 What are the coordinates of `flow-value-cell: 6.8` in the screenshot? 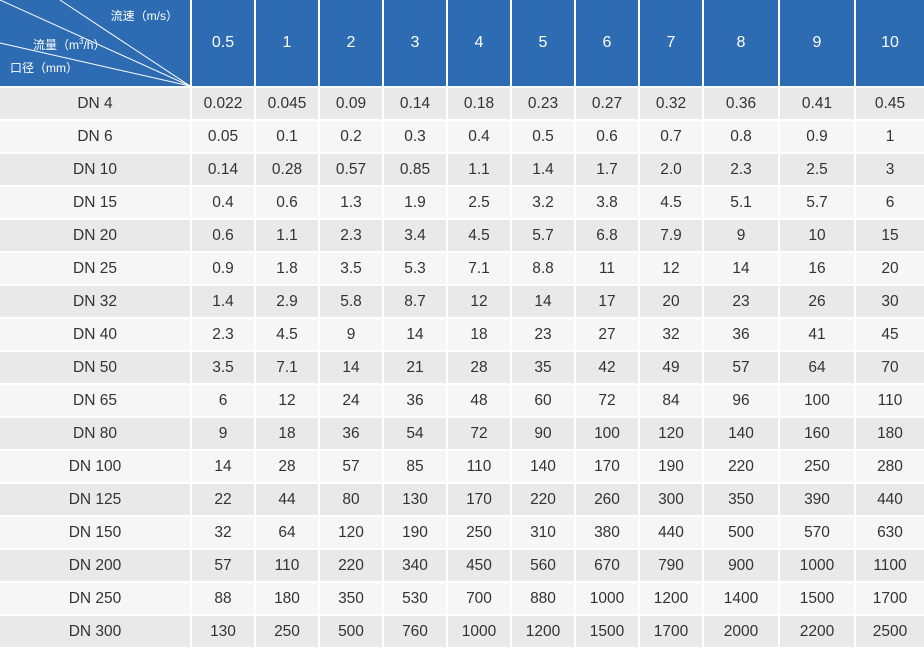 It's located at (608, 234).